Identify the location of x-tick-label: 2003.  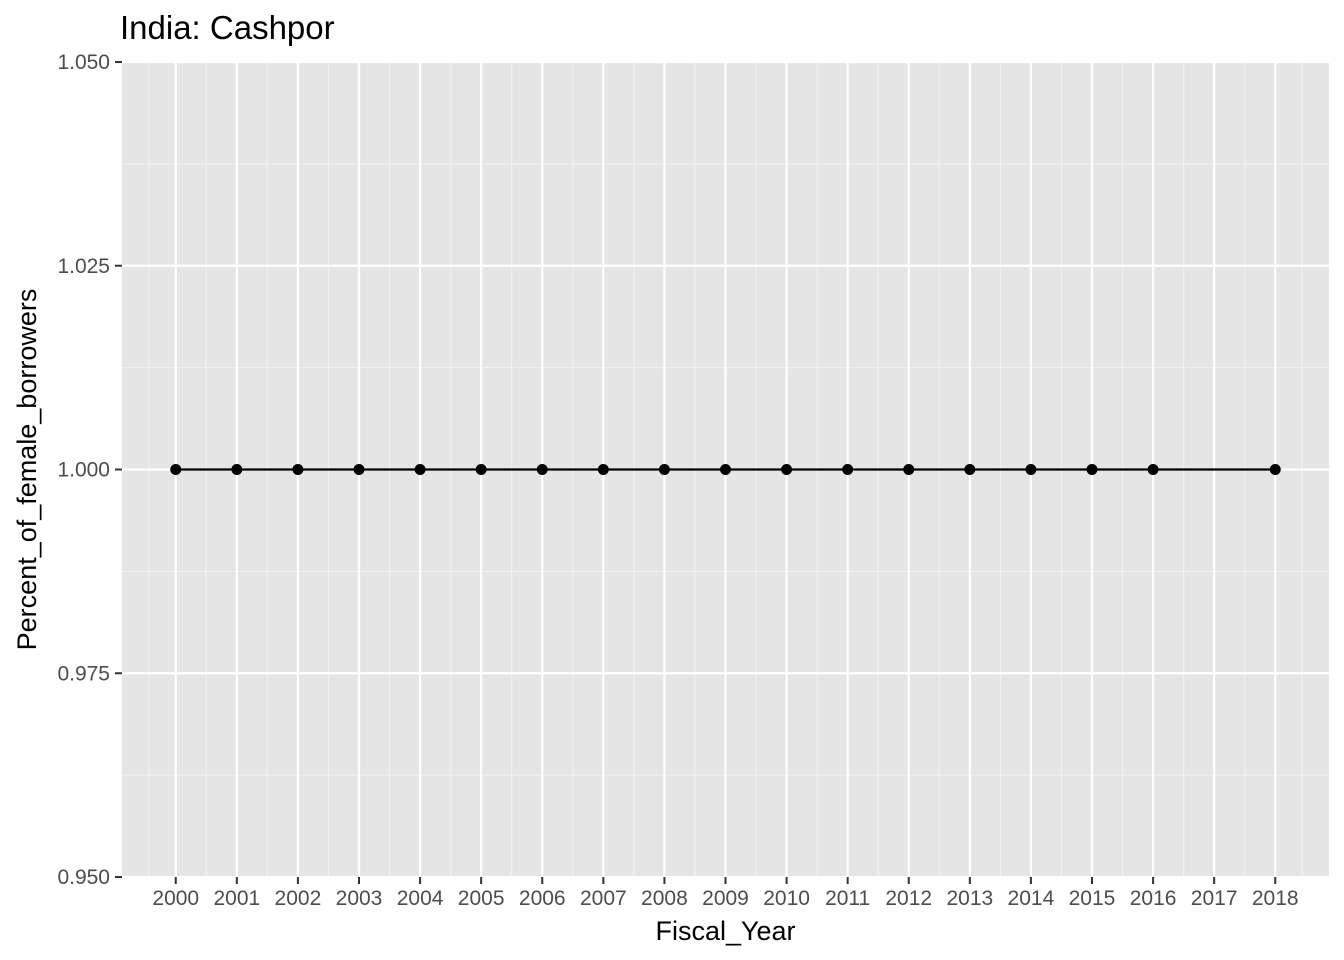
(359, 898).